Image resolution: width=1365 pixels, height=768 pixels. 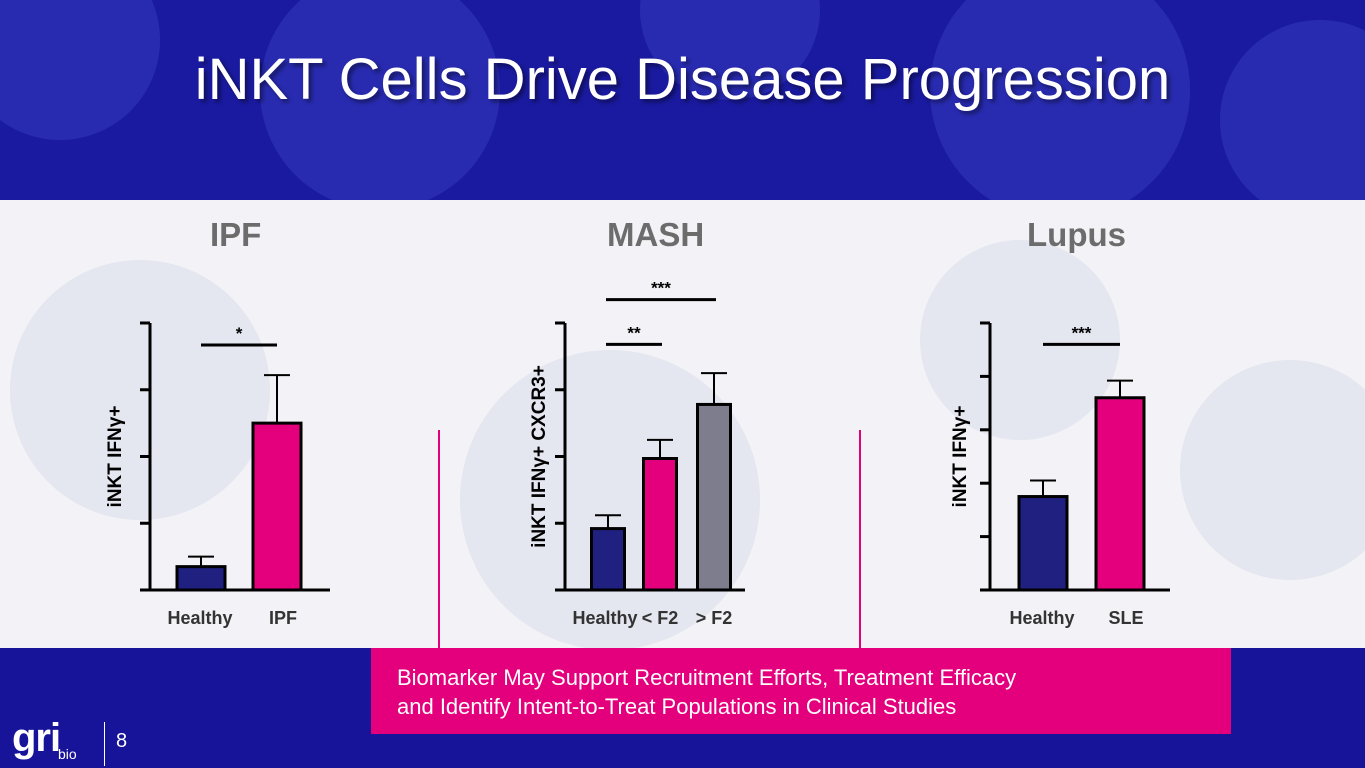 What do you see at coordinates (682, 79) in the screenshot?
I see `slide-title: iNKT Cells Drive Disease Progression` at bounding box center [682, 79].